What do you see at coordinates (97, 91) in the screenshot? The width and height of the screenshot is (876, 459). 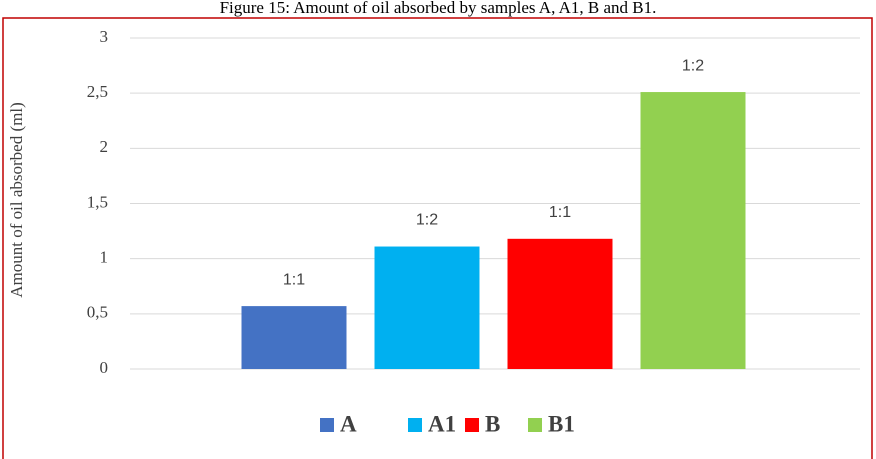 I see `y-tick-label: 2,5` at bounding box center [97, 91].